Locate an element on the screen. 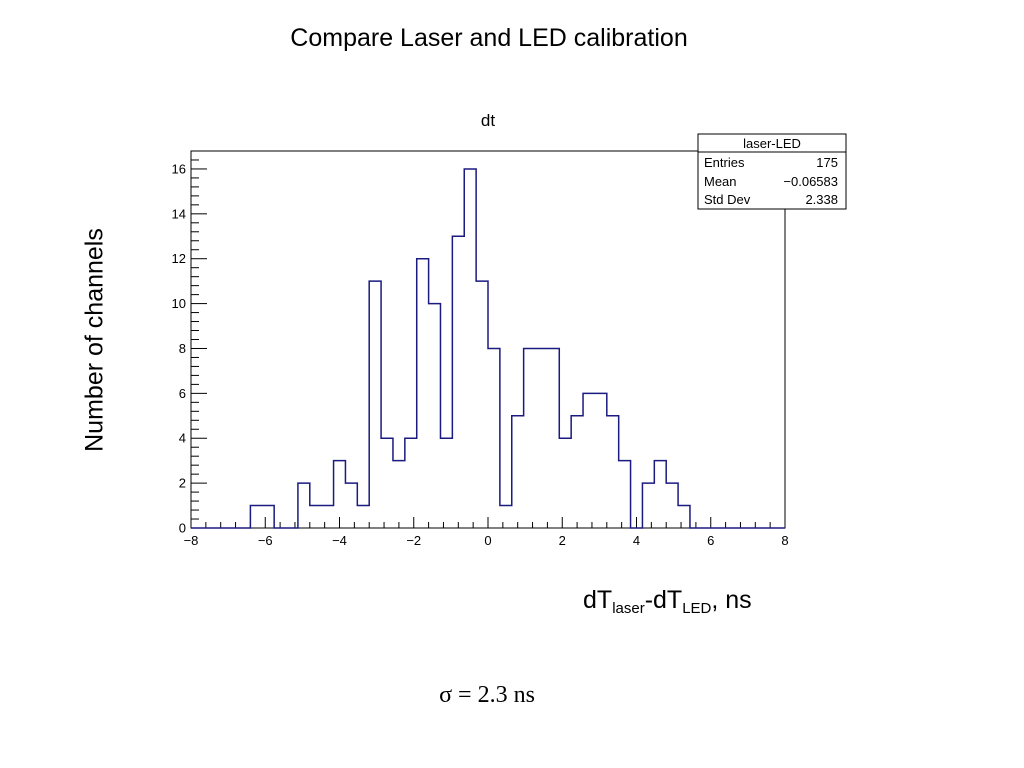 The width and height of the screenshot is (1024, 768). x-axis-title: dTlaser-dTLED, ns is located at coordinates (667, 601).